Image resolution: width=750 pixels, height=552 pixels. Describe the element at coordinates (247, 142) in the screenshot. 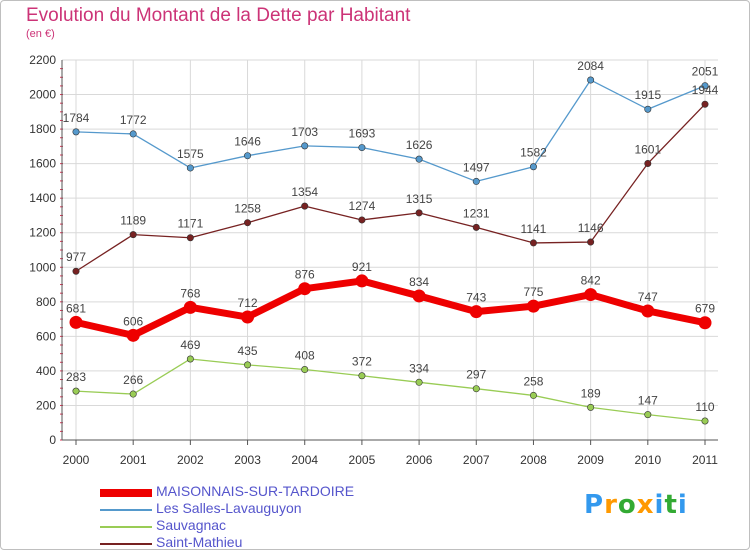

I see `data-label: 1646` at that location.